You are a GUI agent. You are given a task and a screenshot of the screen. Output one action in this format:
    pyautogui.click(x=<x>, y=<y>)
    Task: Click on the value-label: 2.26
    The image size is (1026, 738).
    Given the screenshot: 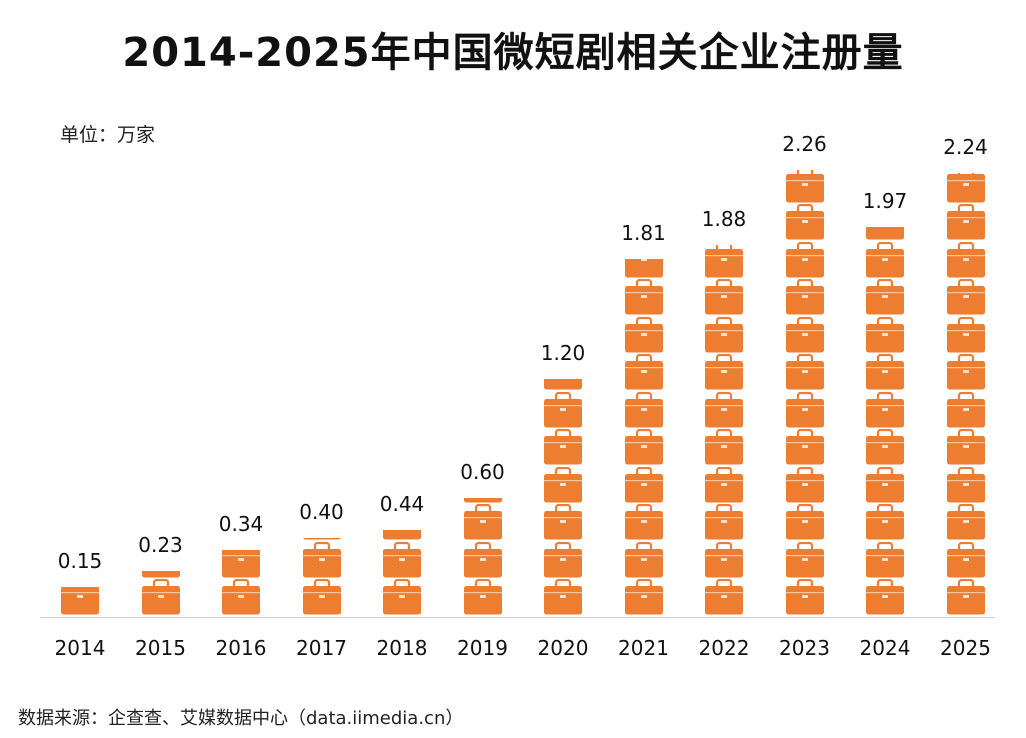 What is the action you would take?
    pyautogui.click(x=804, y=143)
    